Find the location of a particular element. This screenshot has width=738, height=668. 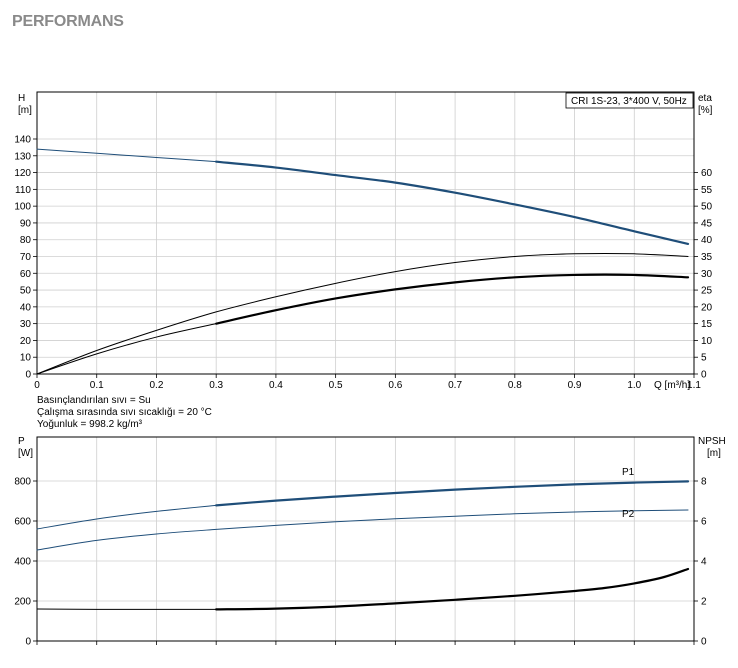

tick-label-left: 120 is located at coordinates (22, 173).